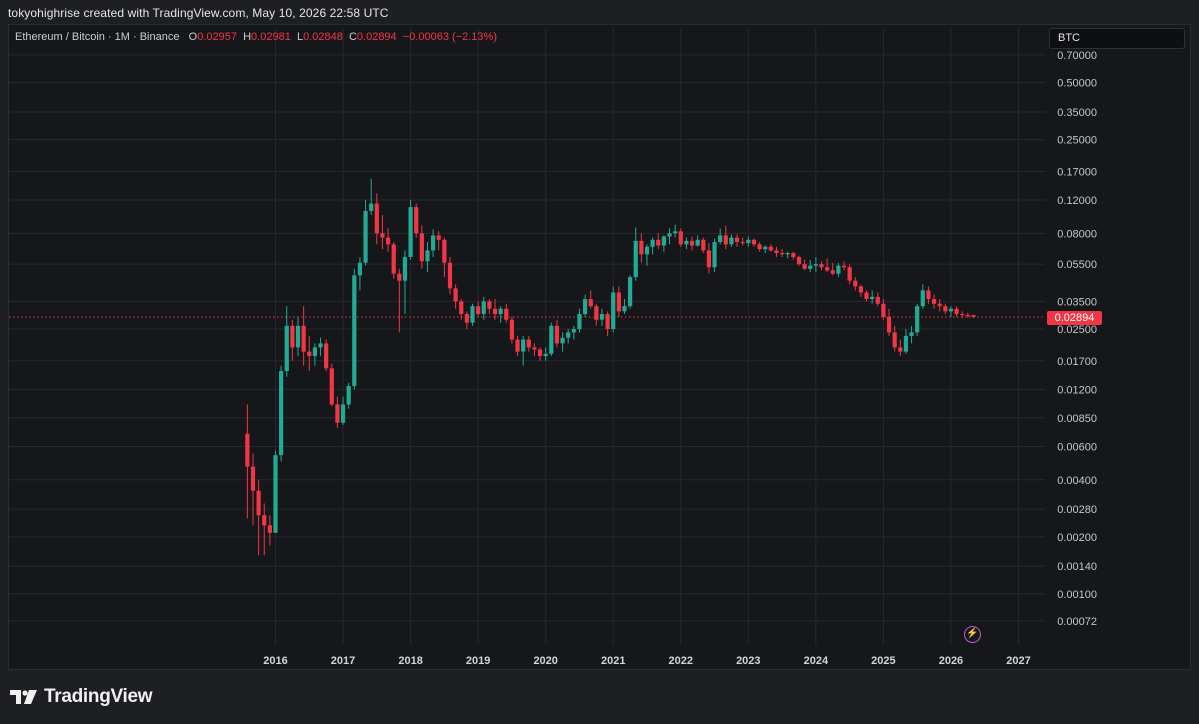 The image size is (1199, 724). Describe the element at coordinates (323, 37) in the screenshot. I see `low-value: 0.02848` at that location.